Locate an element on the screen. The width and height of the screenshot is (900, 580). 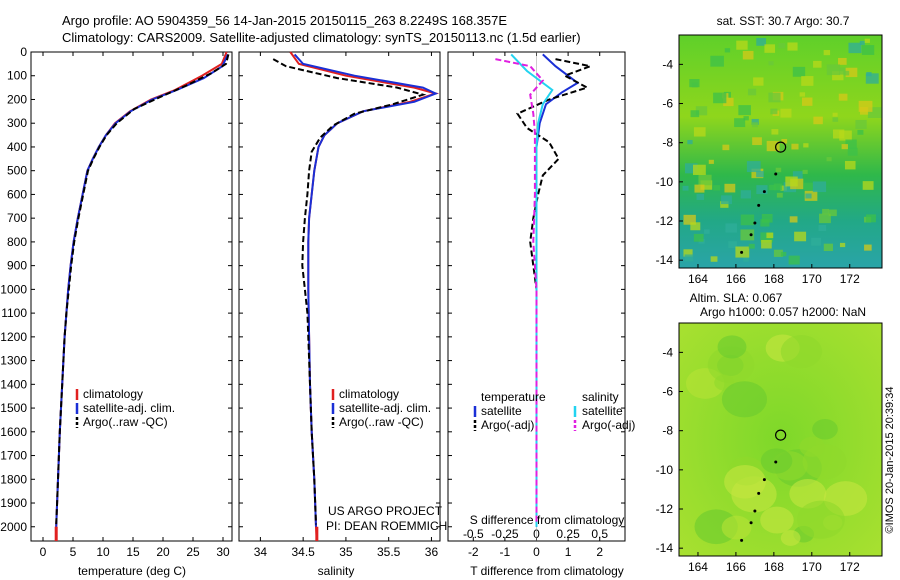
x2-tick-label: -0.5 is located at coordinates (473, 534).